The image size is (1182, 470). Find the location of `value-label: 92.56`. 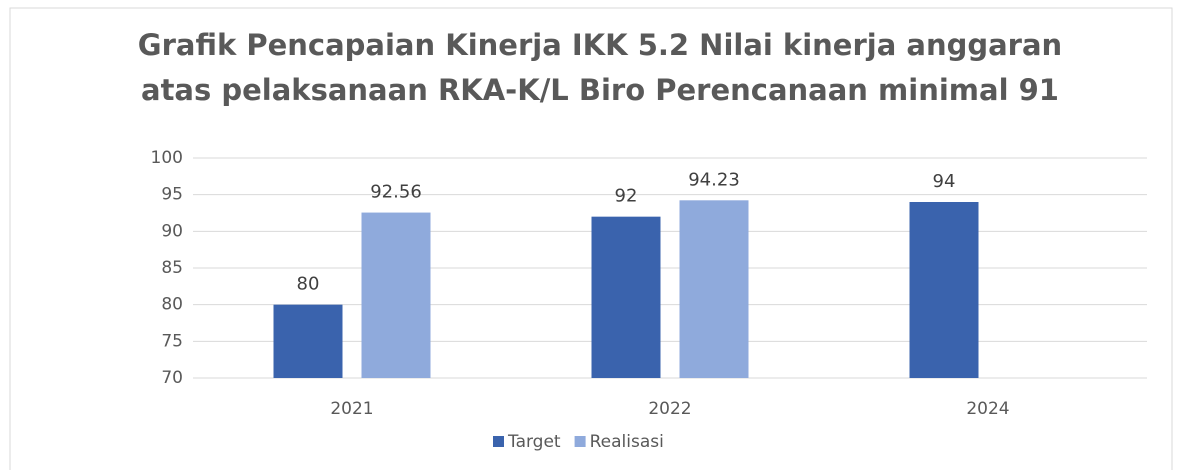

value-label: 92.56 is located at coordinates (396, 192).